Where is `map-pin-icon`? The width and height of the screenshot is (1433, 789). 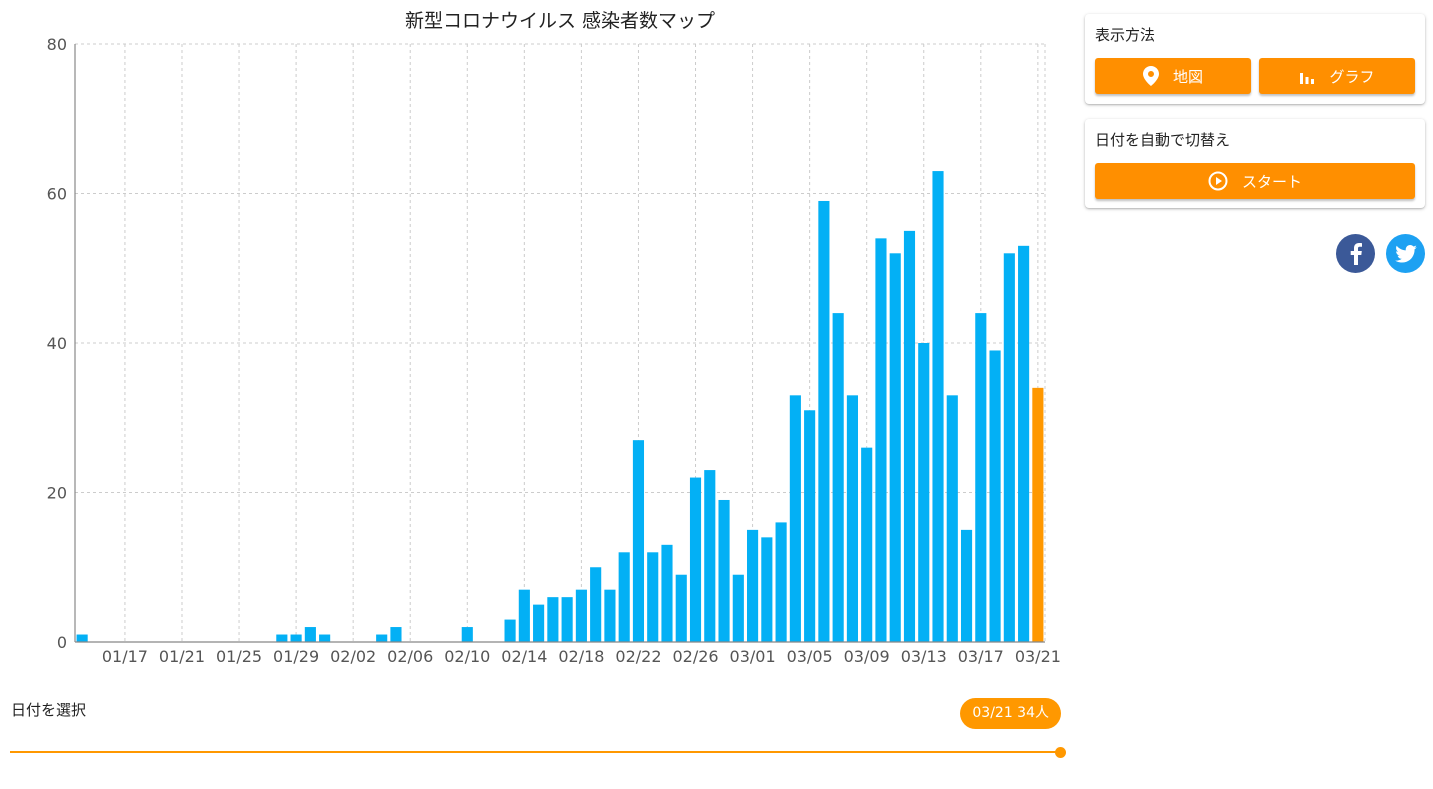
map-pin-icon is located at coordinates (1150, 76).